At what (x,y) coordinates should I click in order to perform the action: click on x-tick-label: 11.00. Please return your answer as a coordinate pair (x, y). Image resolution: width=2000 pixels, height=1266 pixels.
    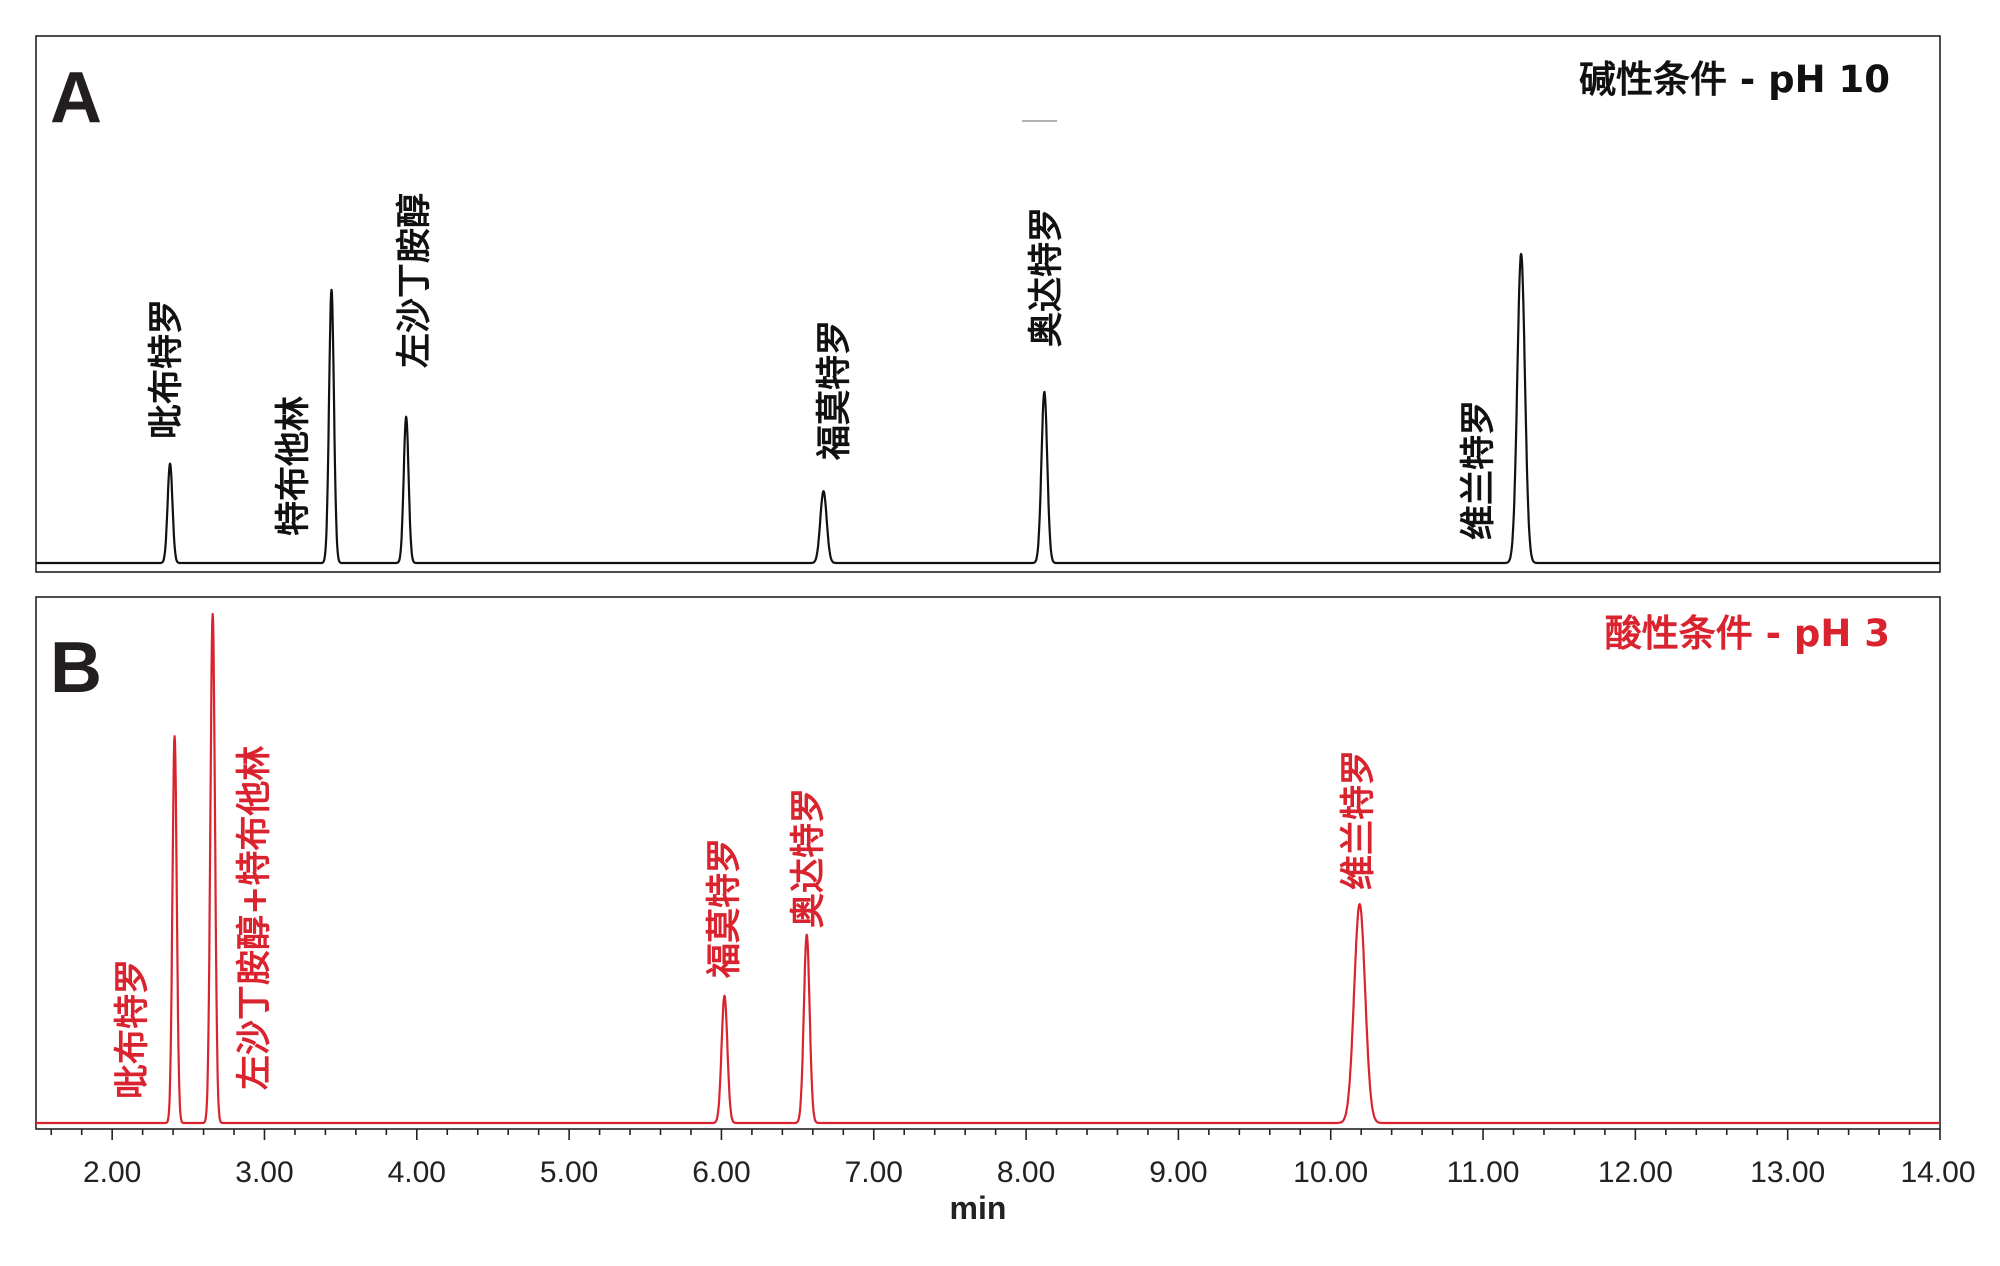
    Looking at the image, I should click on (1483, 1172).